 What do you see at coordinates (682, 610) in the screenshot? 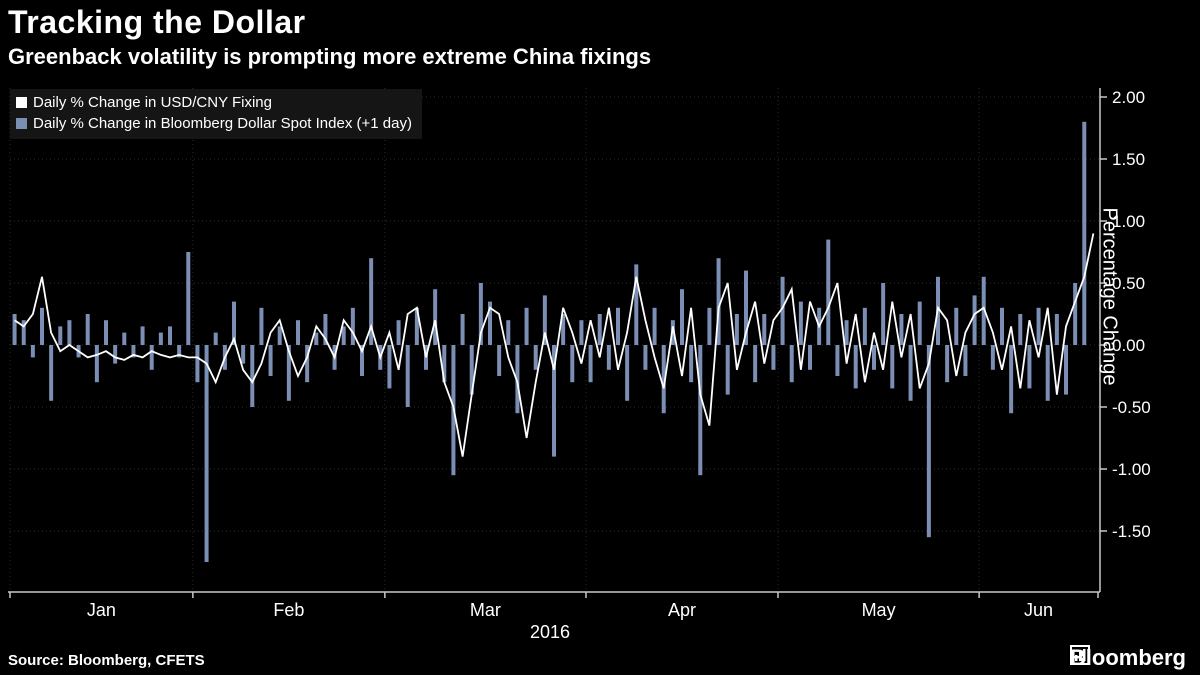
I see `x-tick-label: Apr` at bounding box center [682, 610].